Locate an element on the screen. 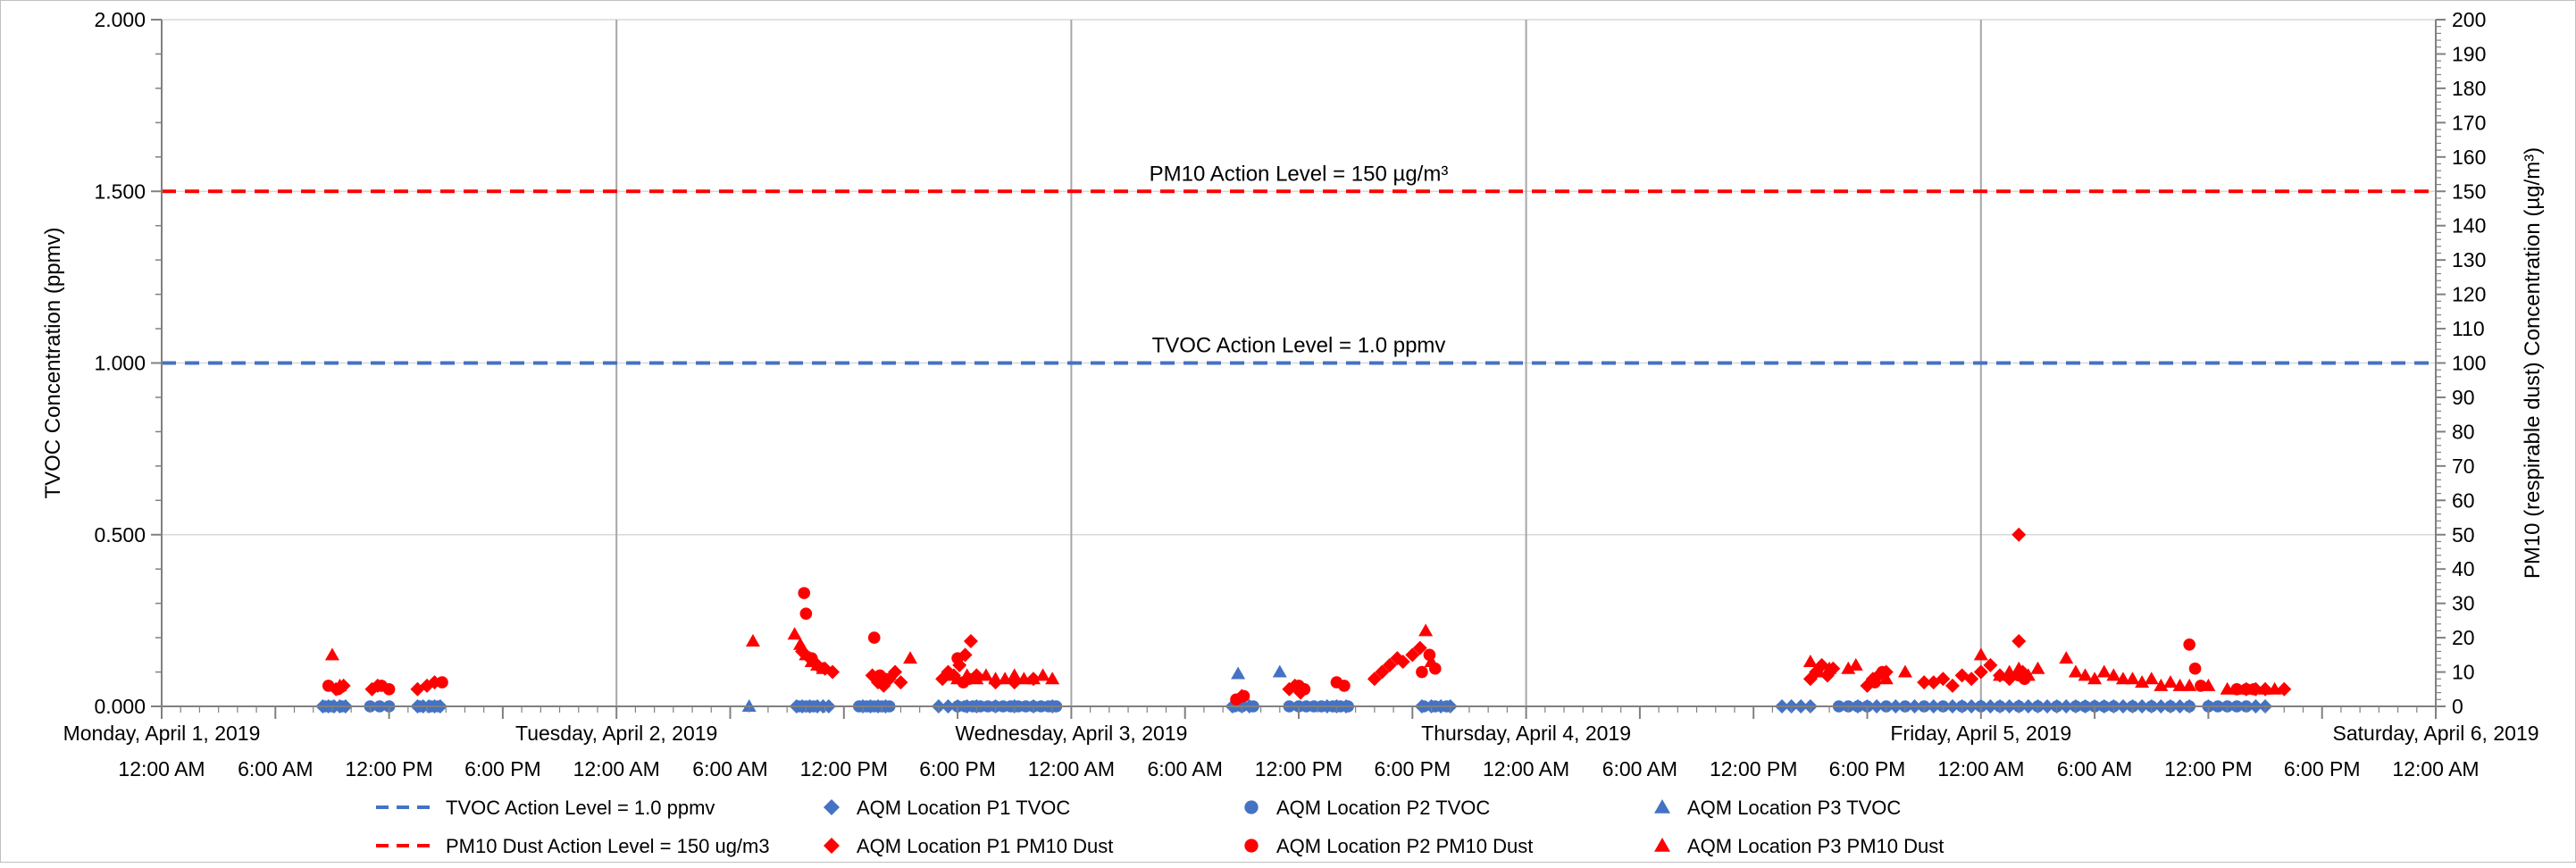  legend-label: AQM Location P3 PM10 Dust is located at coordinates (1816, 846).